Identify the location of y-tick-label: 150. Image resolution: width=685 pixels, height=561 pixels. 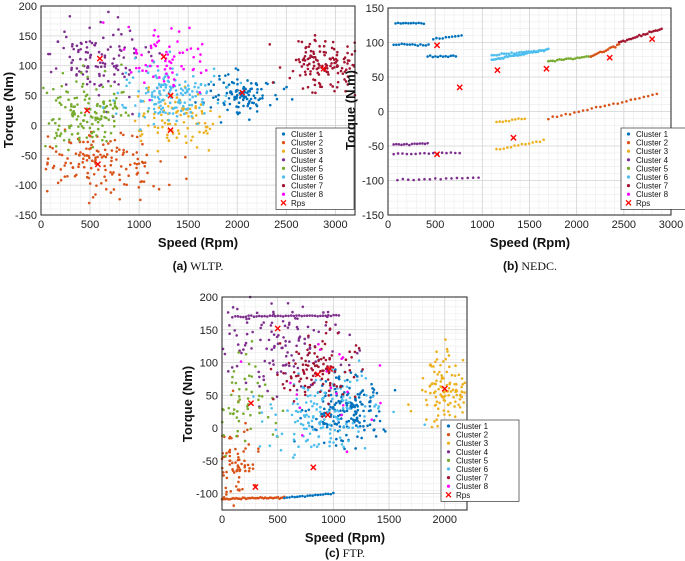
(28, 37).